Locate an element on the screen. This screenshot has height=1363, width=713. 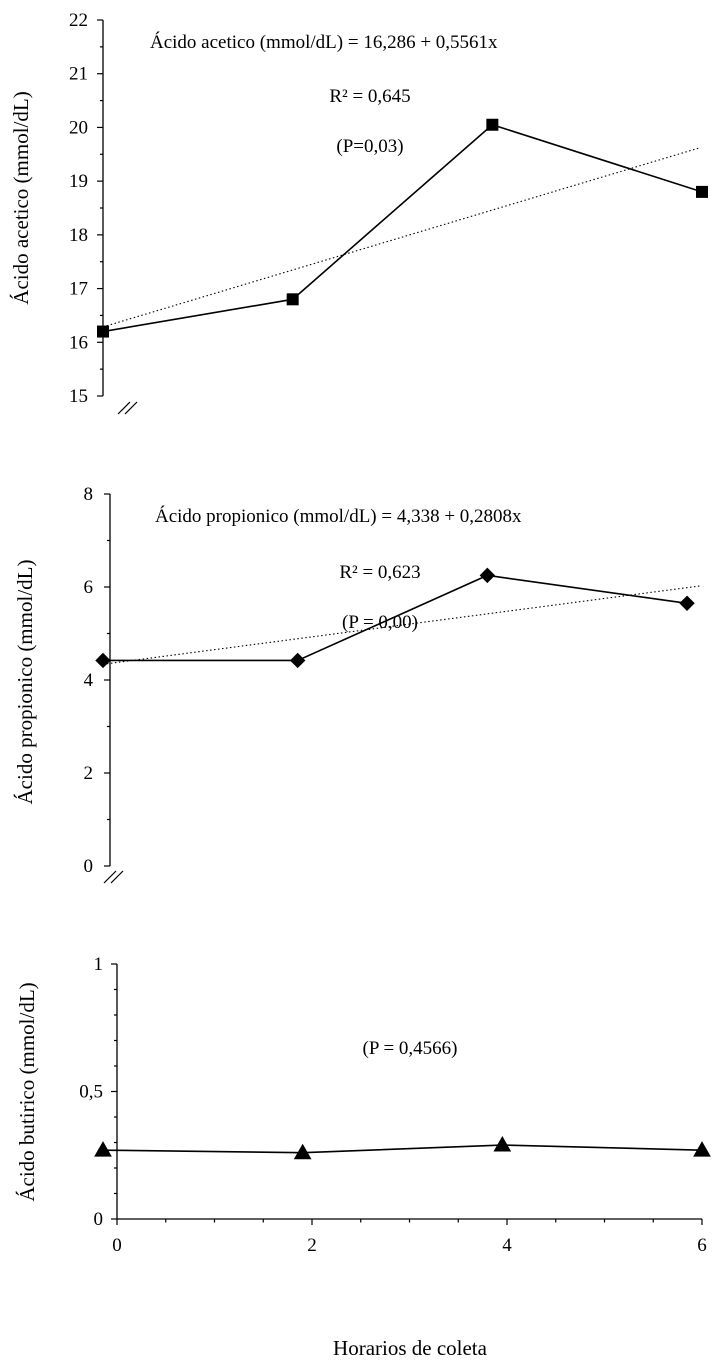
acetic-series-line is located at coordinates (402, 228).